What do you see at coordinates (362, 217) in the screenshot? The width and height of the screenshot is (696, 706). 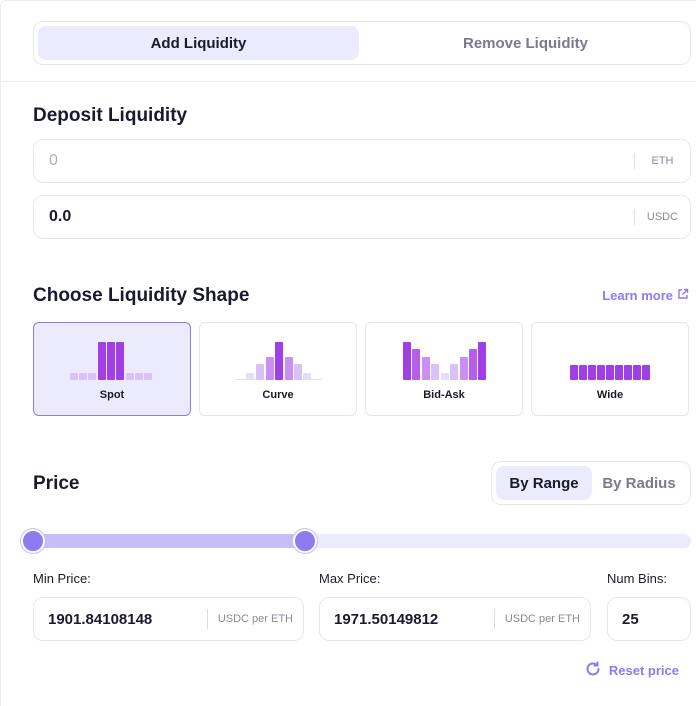 I see `usdc-amount-input: 0.0 USDC` at bounding box center [362, 217].